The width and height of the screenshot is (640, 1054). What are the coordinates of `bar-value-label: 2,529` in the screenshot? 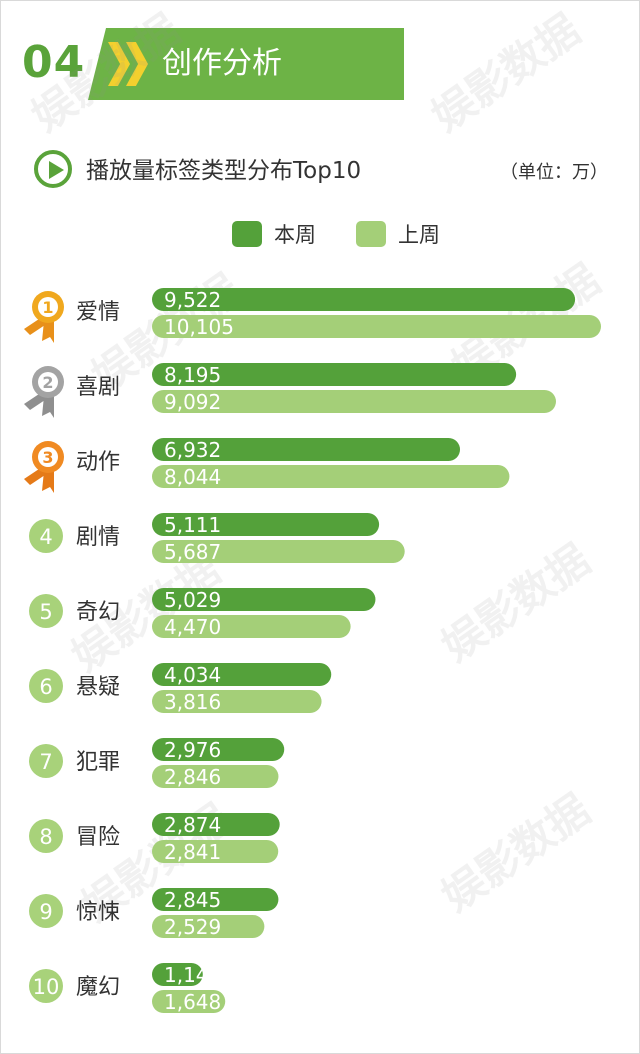 It's located at (192, 927).